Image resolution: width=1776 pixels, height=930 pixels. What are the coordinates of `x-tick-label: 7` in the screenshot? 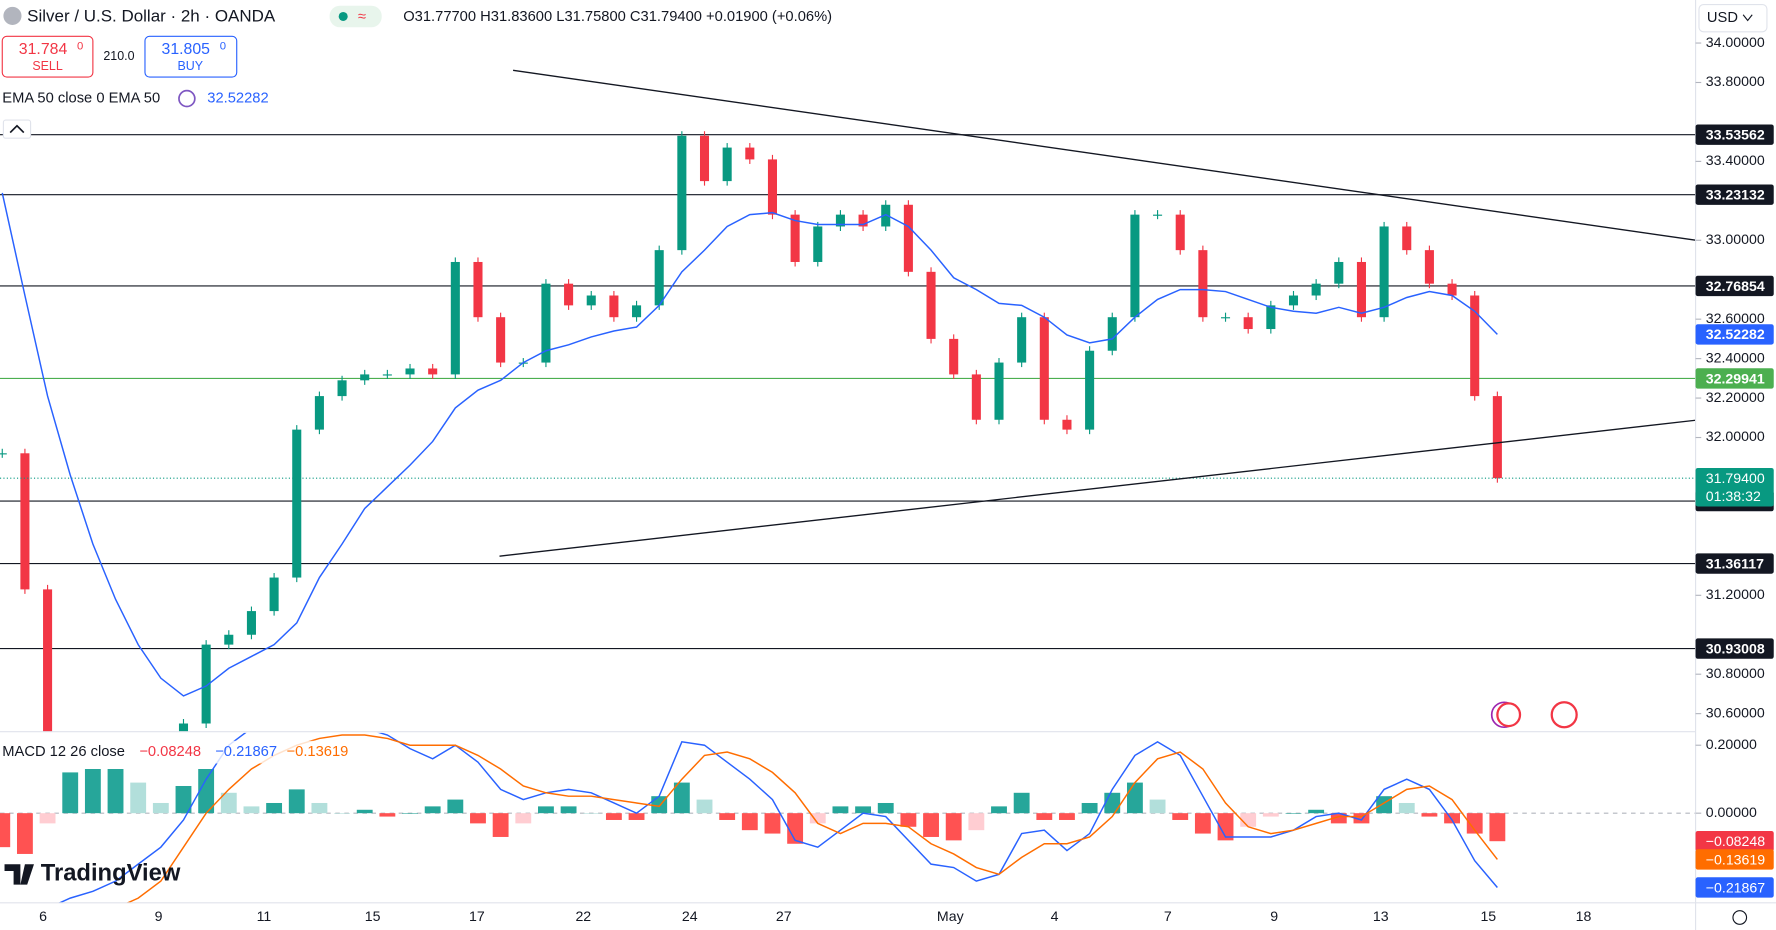 It's located at (1168, 916).